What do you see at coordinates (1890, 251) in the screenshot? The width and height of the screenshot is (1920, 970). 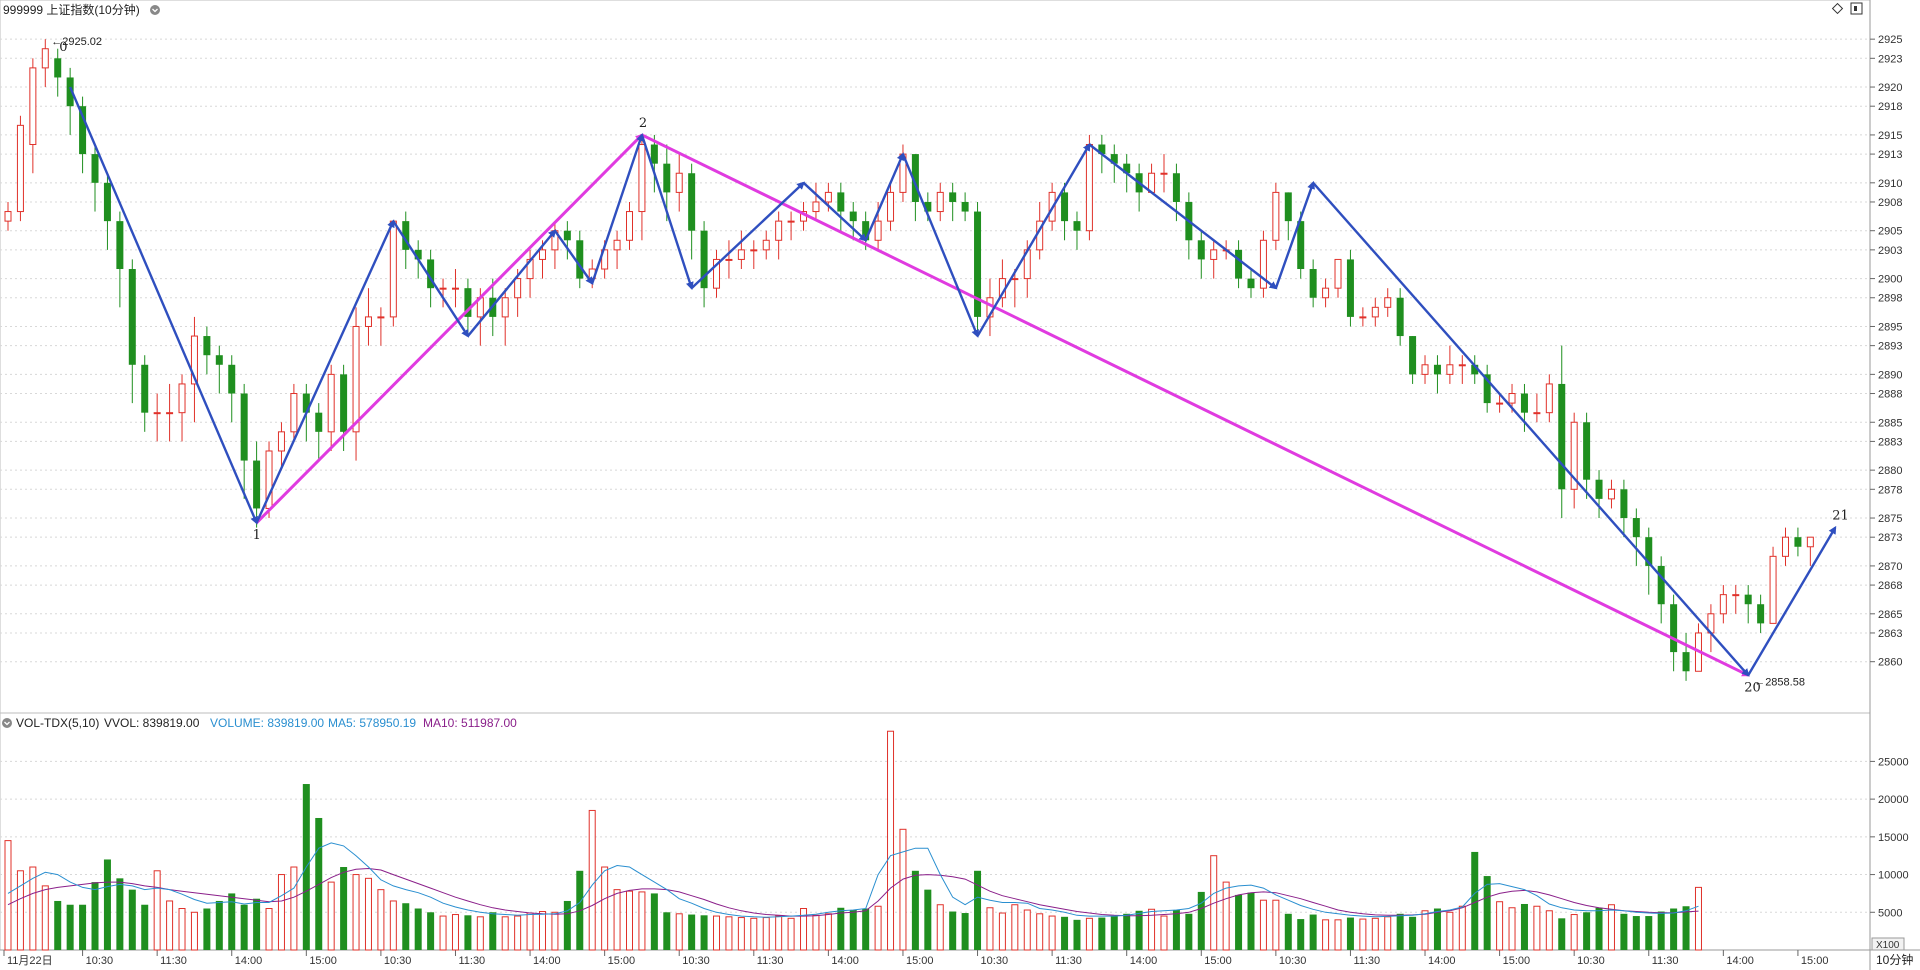 I see `price-tick-label: 2903` at bounding box center [1890, 251].